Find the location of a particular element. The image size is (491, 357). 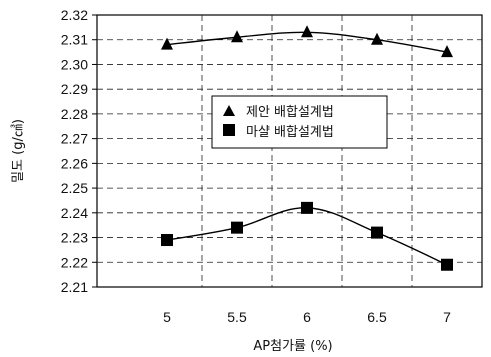

x-tick-label: 5 is located at coordinates (167, 317).